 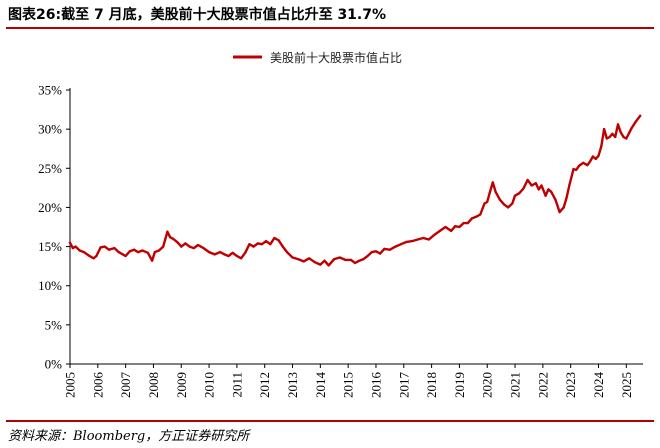 I want to click on y-tick-label: 25%, so click(x=50, y=168).